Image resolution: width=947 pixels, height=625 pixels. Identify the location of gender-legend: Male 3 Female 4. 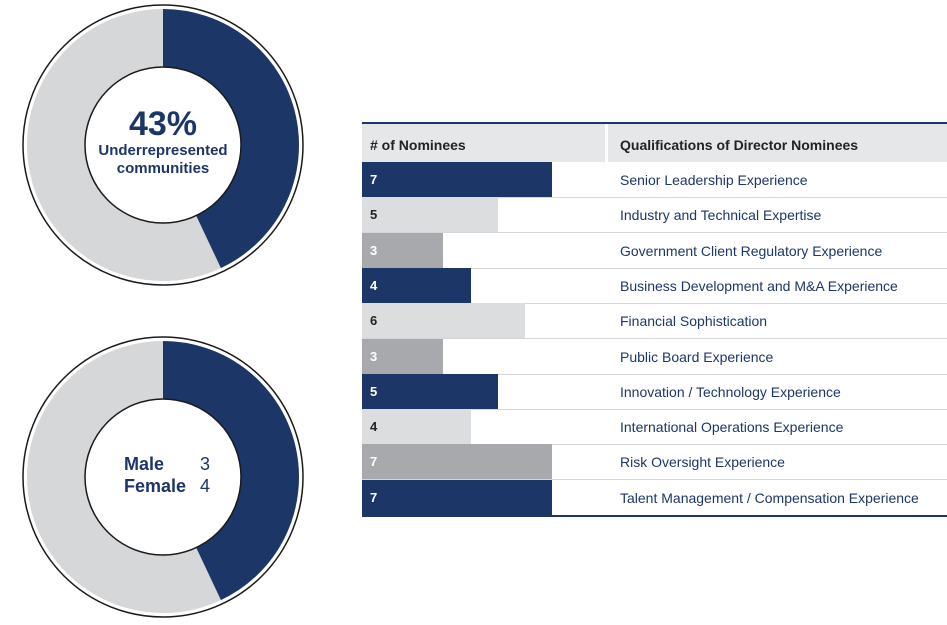
(167, 475).